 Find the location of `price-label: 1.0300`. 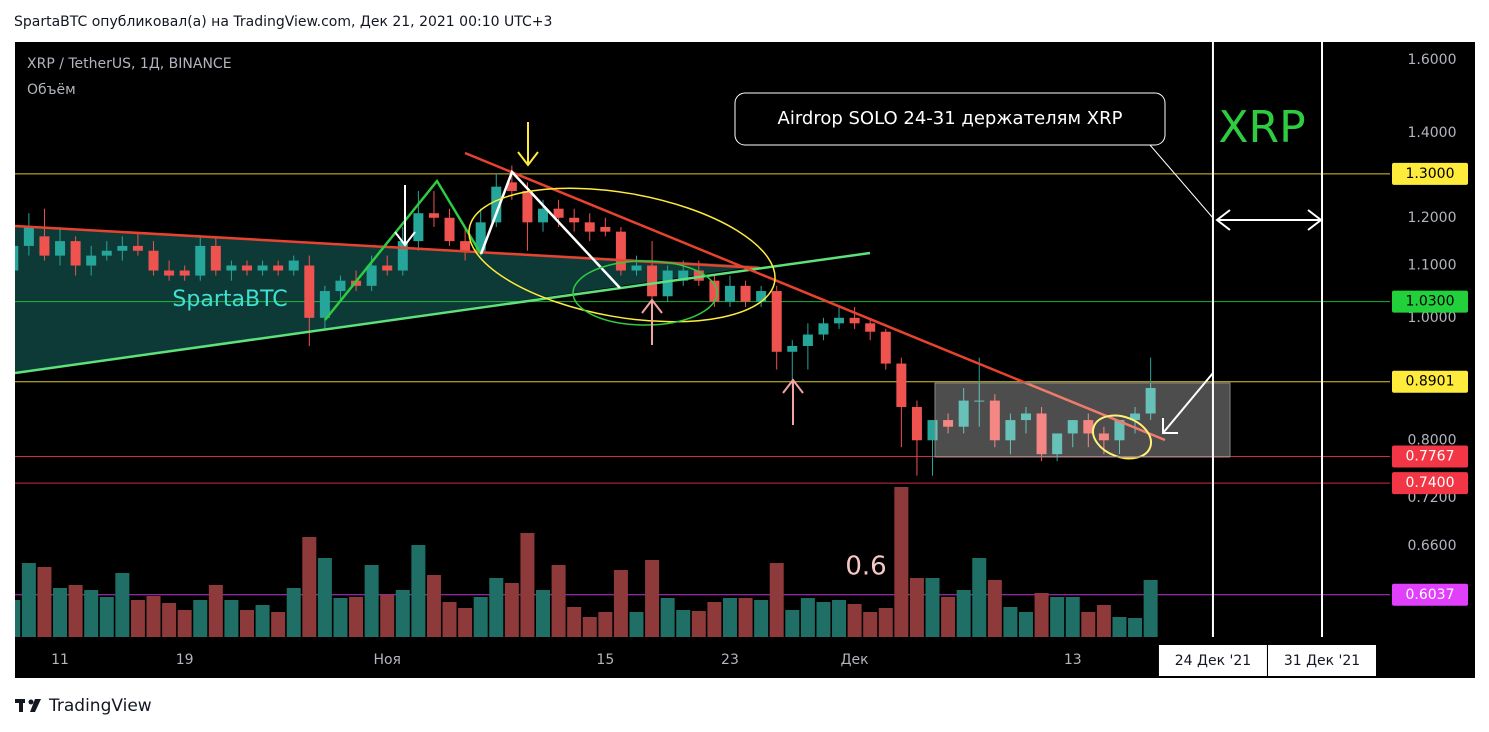

price-label: 1.0300 is located at coordinates (1430, 302).